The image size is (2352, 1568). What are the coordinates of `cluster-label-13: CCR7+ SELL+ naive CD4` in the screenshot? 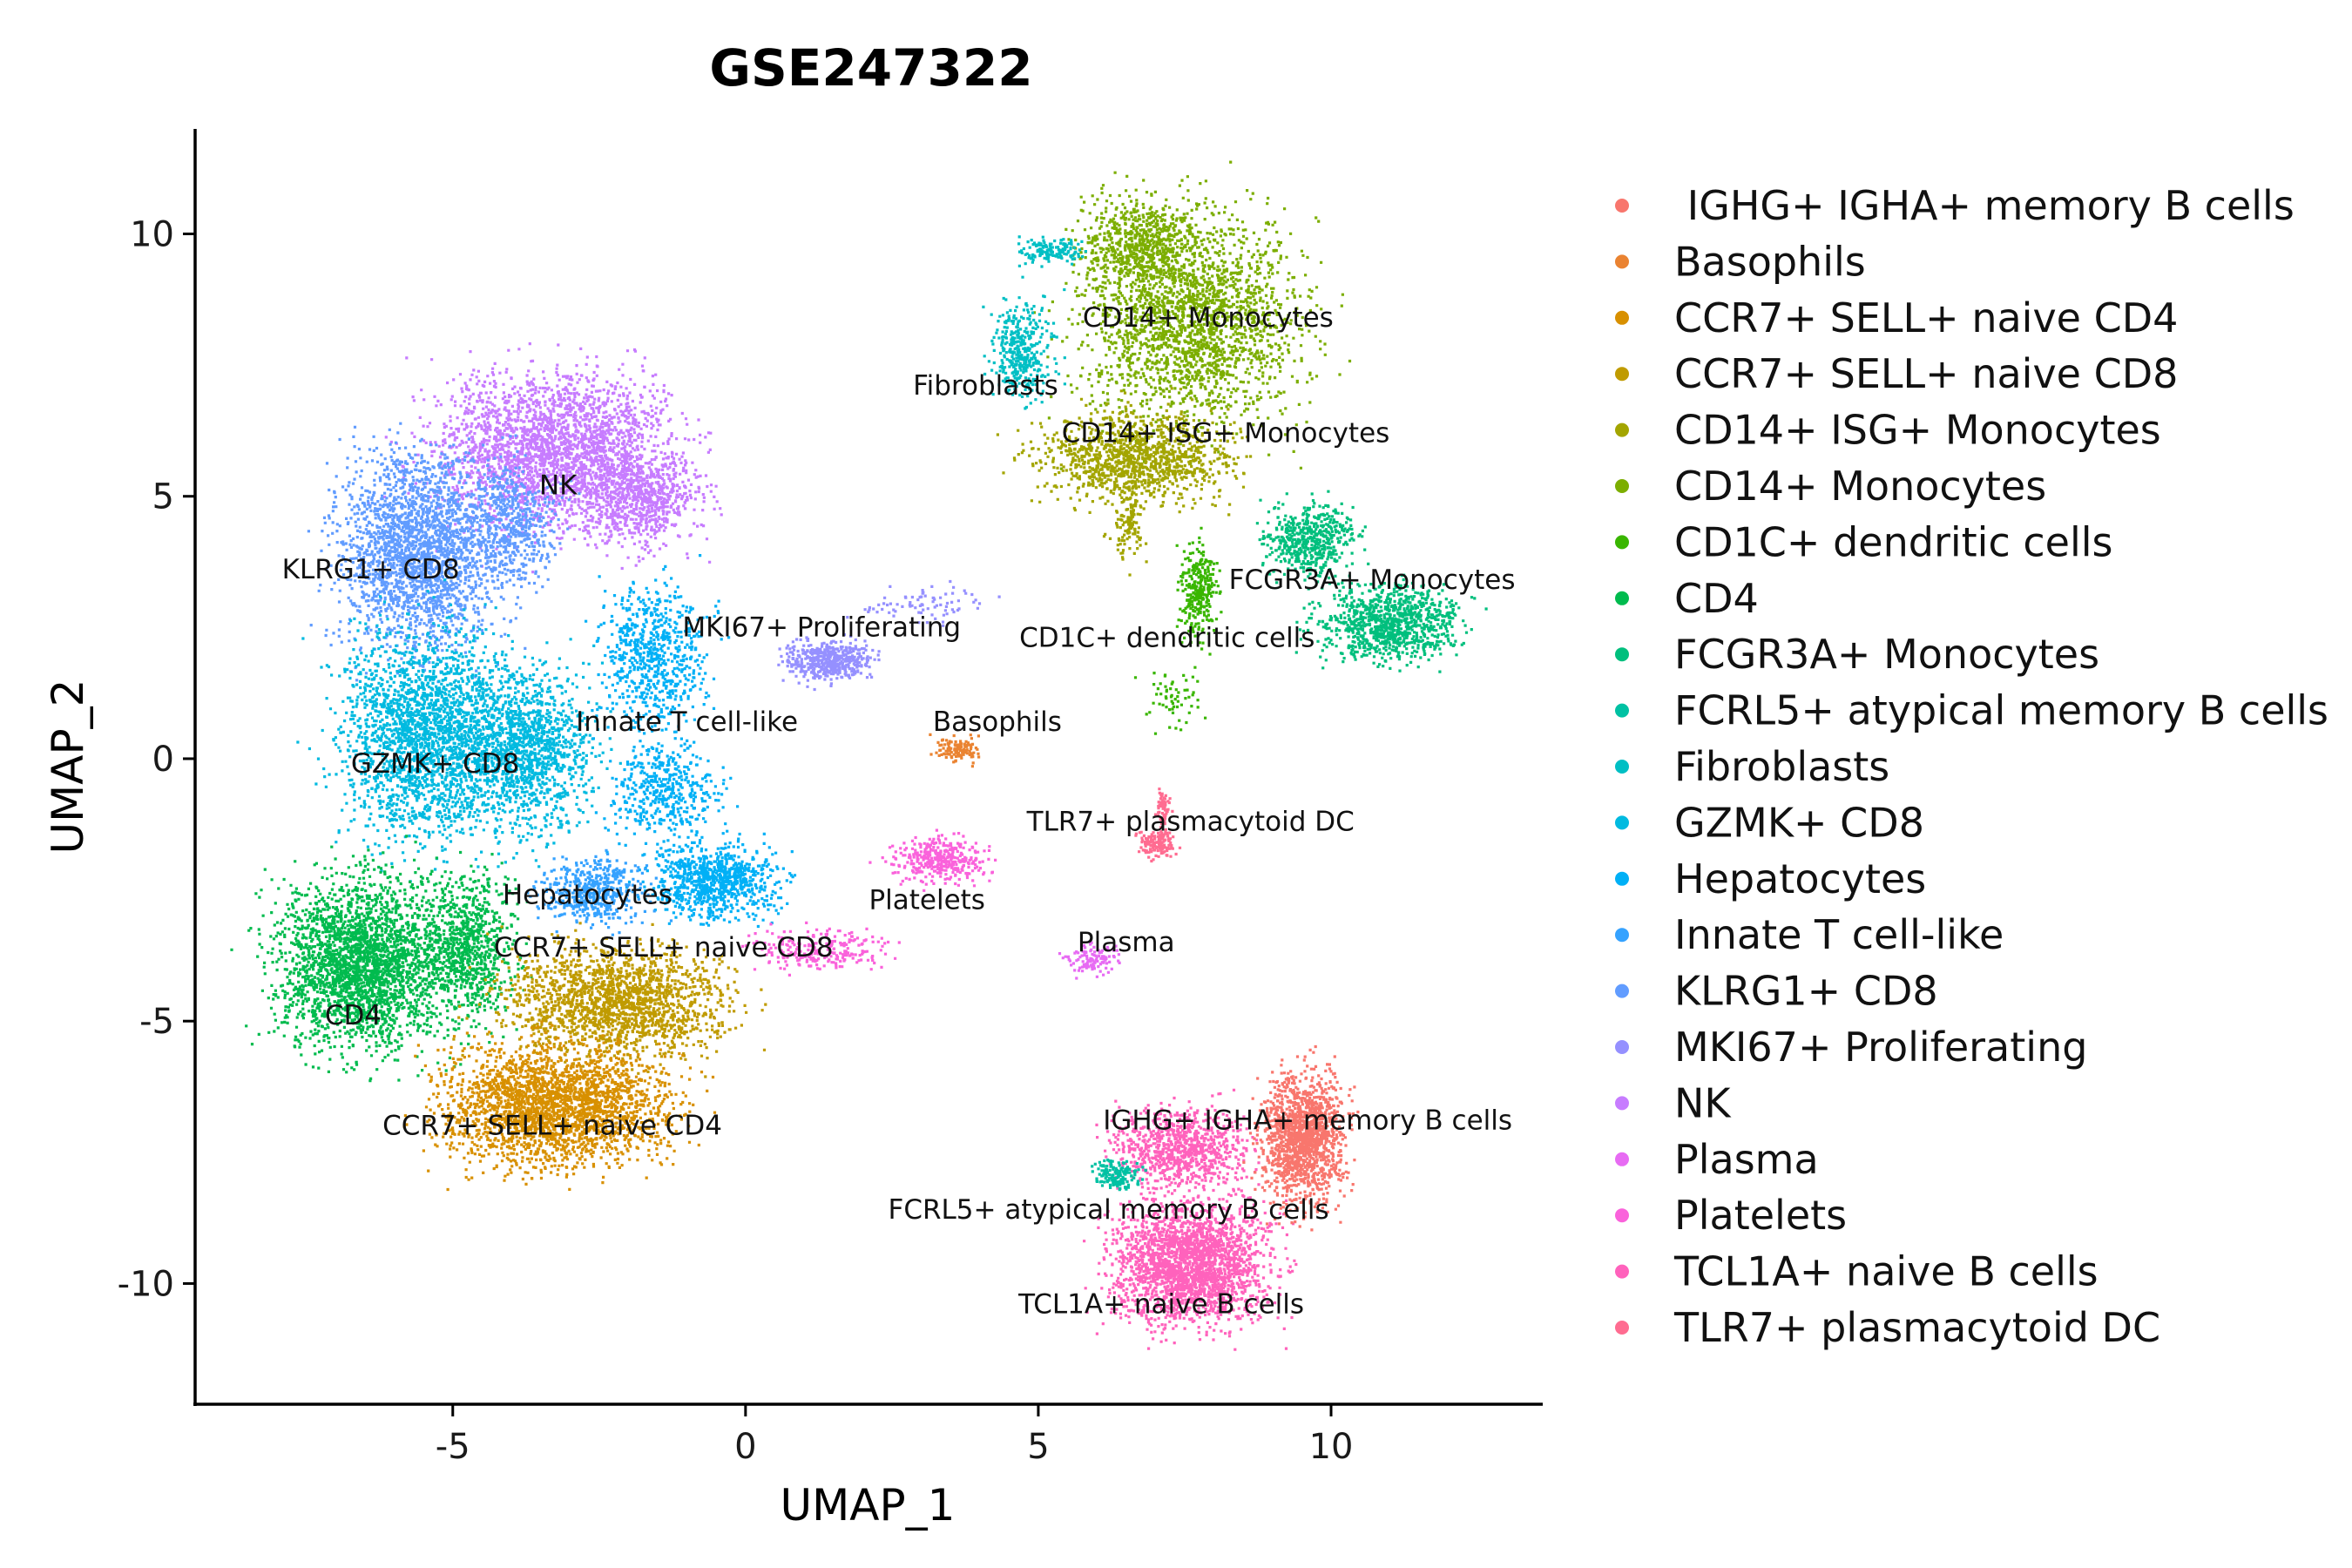 It's located at (552, 1126).